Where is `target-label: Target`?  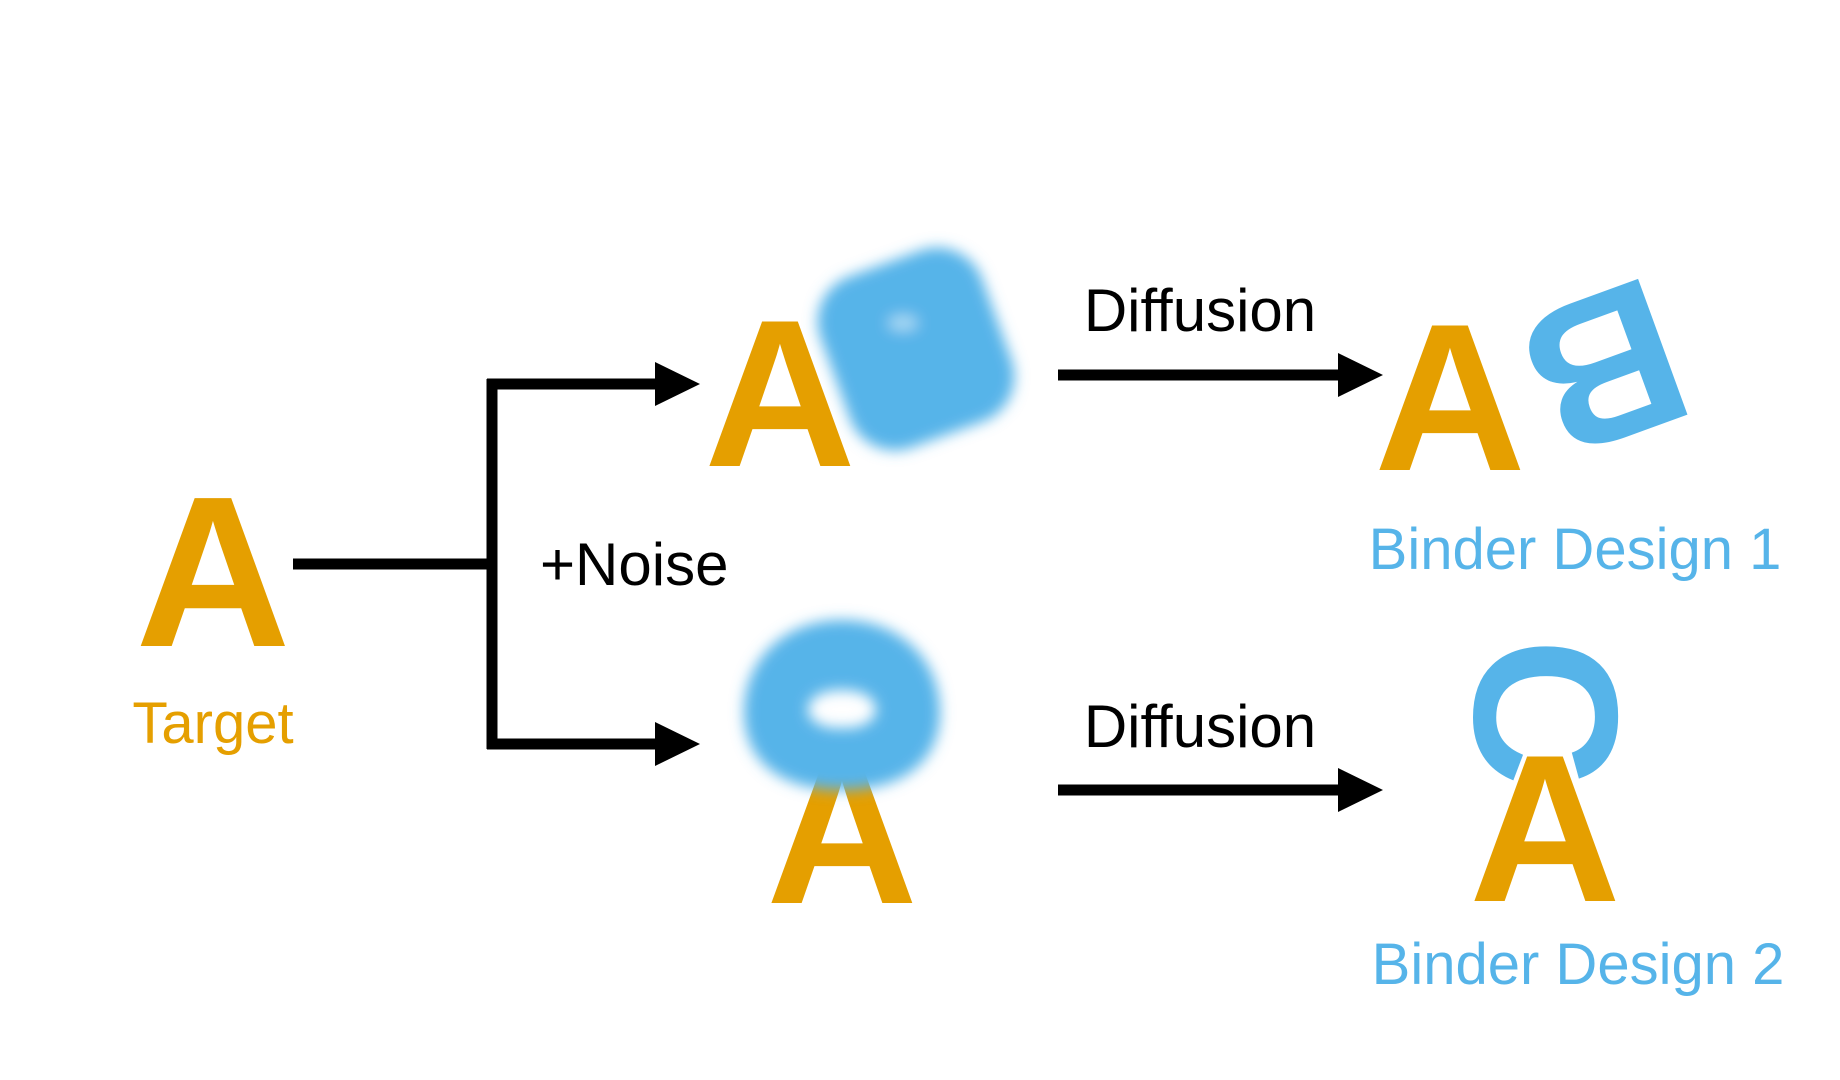 target-label: Target is located at coordinates (212, 723).